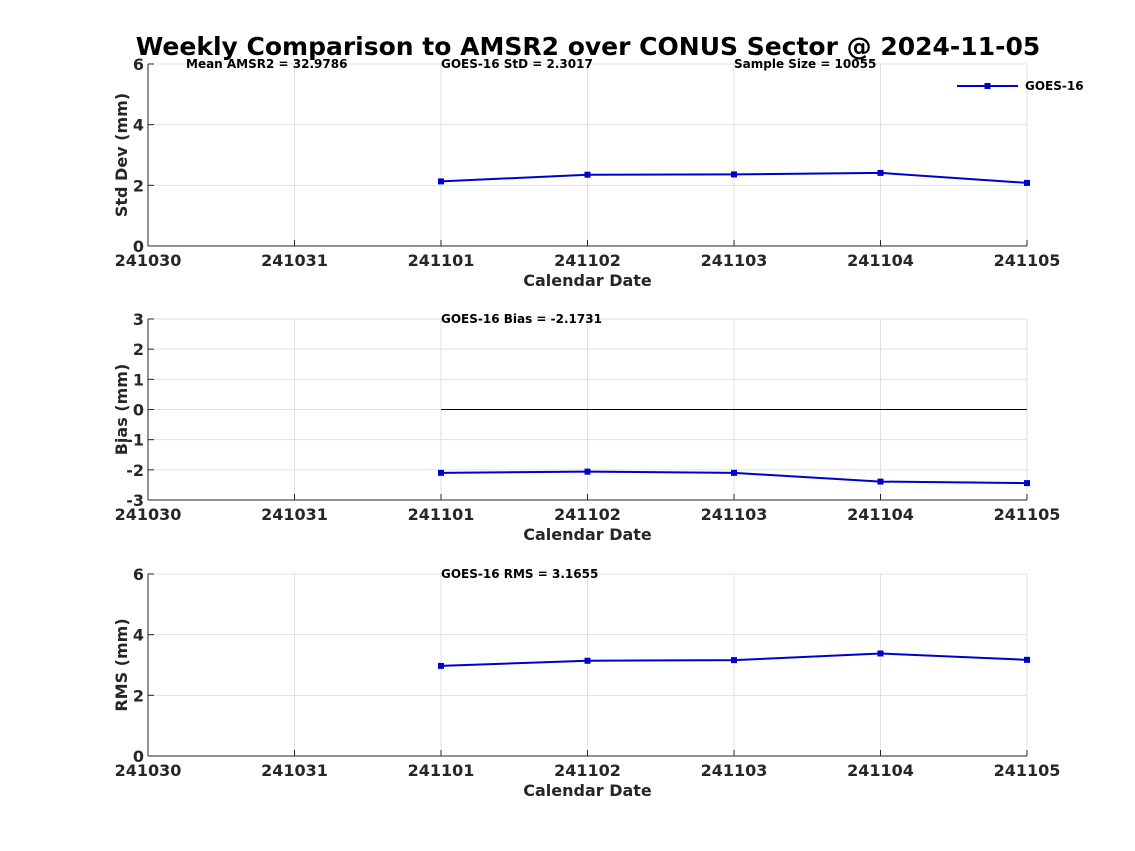  I want to click on y-tick-label: -3, so click(135, 500).